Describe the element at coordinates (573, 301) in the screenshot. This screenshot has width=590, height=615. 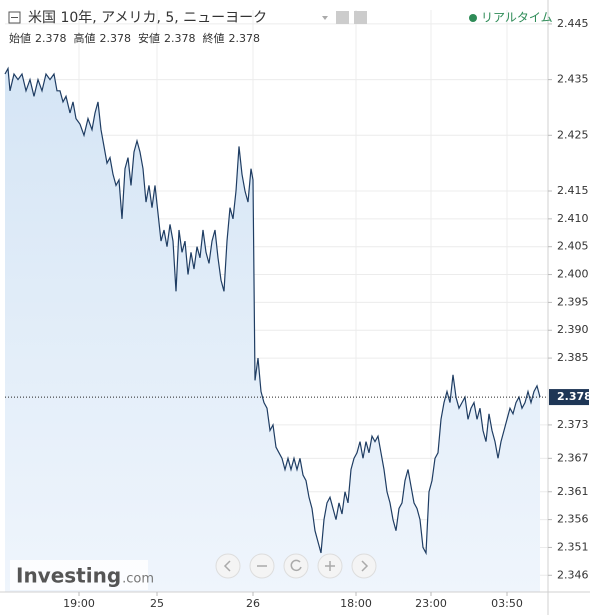
I see `y-tick-label: 2.395` at that location.